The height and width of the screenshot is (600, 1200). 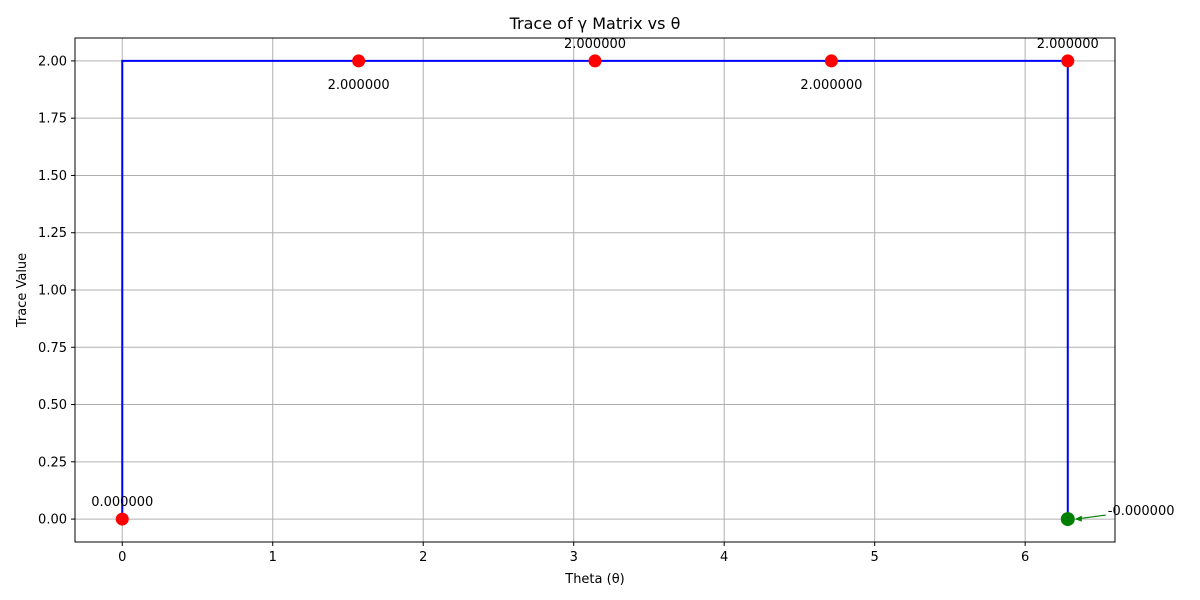 What do you see at coordinates (52, 291) in the screenshot?
I see `y-tick-label: 1.00` at bounding box center [52, 291].